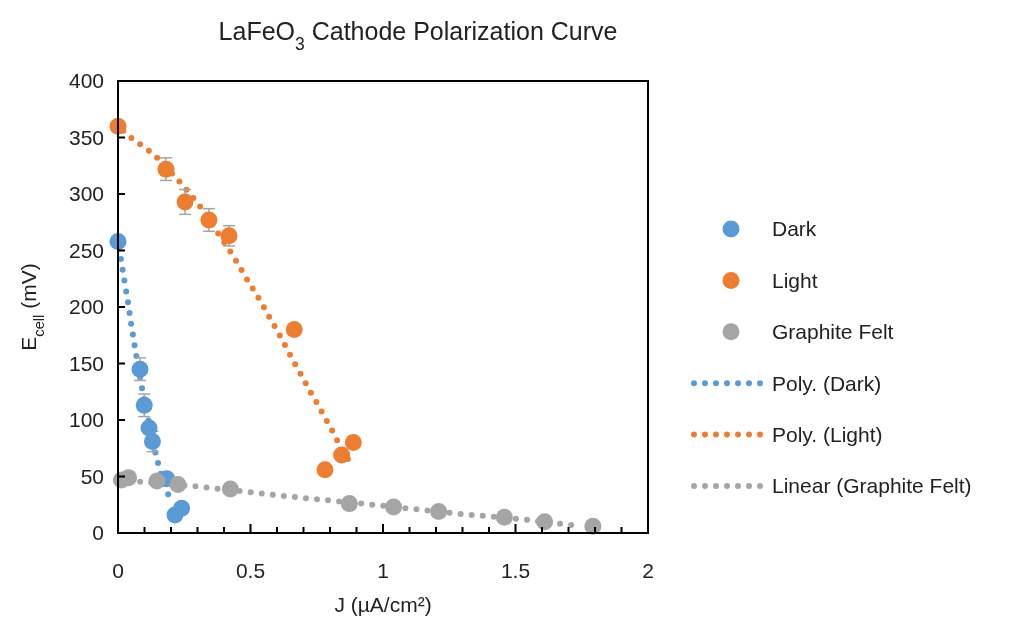 This screenshot has width=1027, height=628. What do you see at coordinates (92, 476) in the screenshot?
I see `y-tick-label: 50` at bounding box center [92, 476].